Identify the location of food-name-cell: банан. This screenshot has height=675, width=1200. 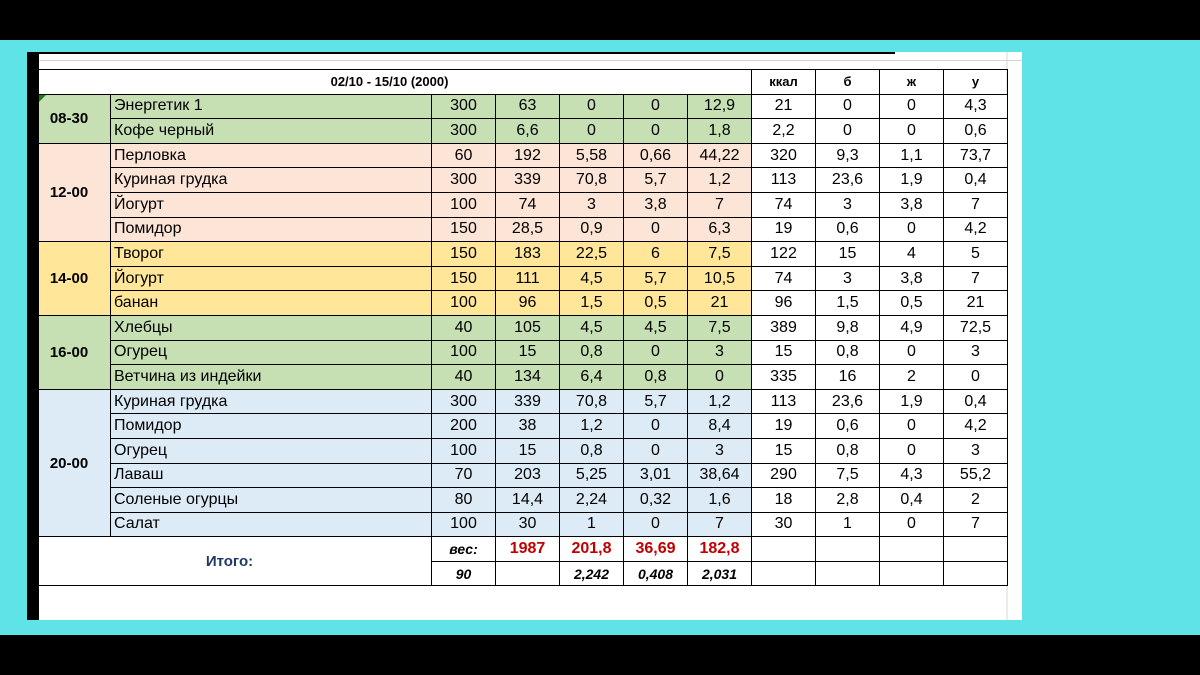
(271, 303).